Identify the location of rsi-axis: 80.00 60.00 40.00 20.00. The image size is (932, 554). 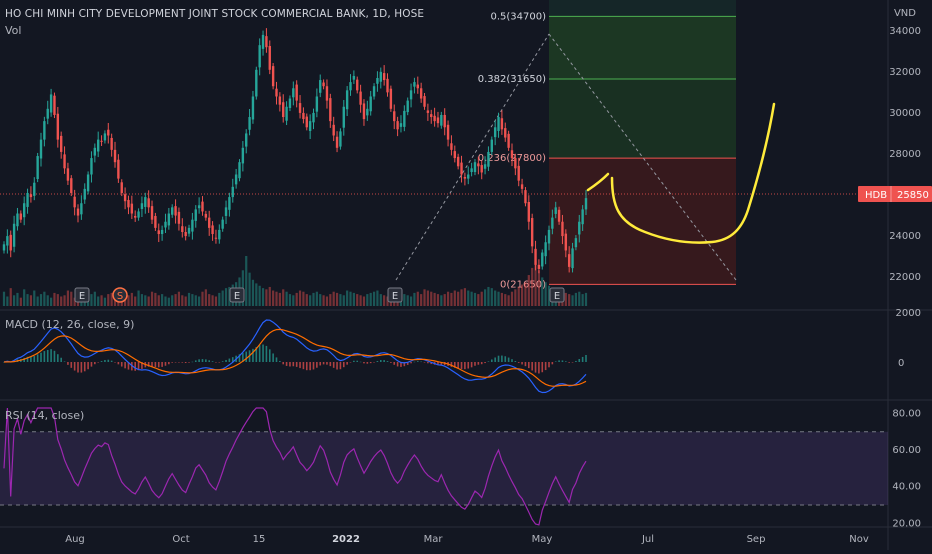
(906, 468).